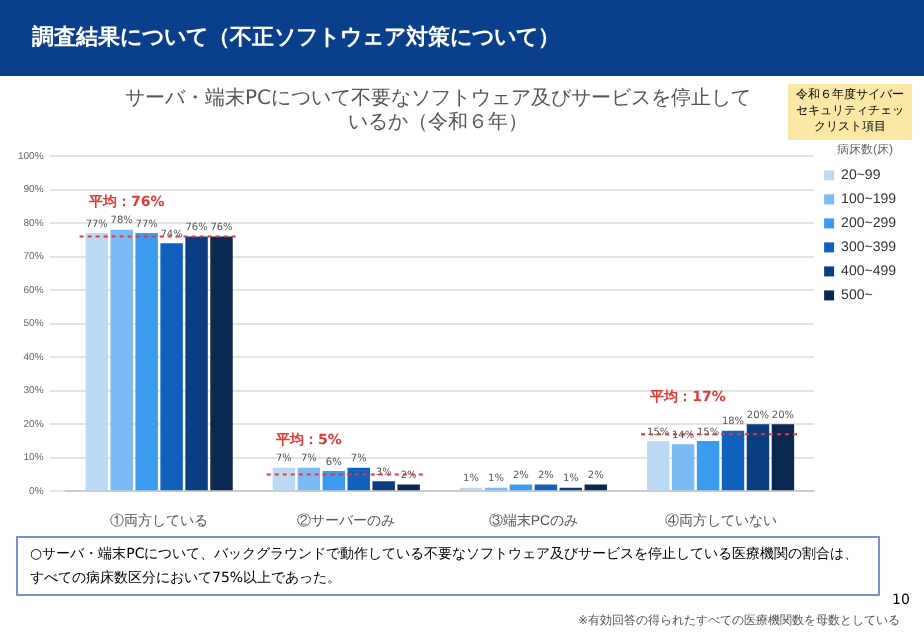 The image size is (924, 640). Describe the element at coordinates (462, 38) in the screenshot. I see `chart-subtitle: 調査結果について（不正ソフトウェア対策について）` at that location.